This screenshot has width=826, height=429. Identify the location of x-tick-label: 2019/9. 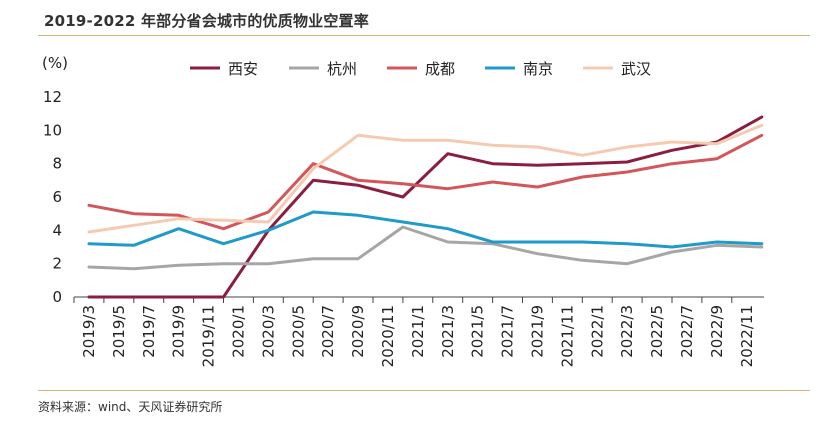
(179, 331).